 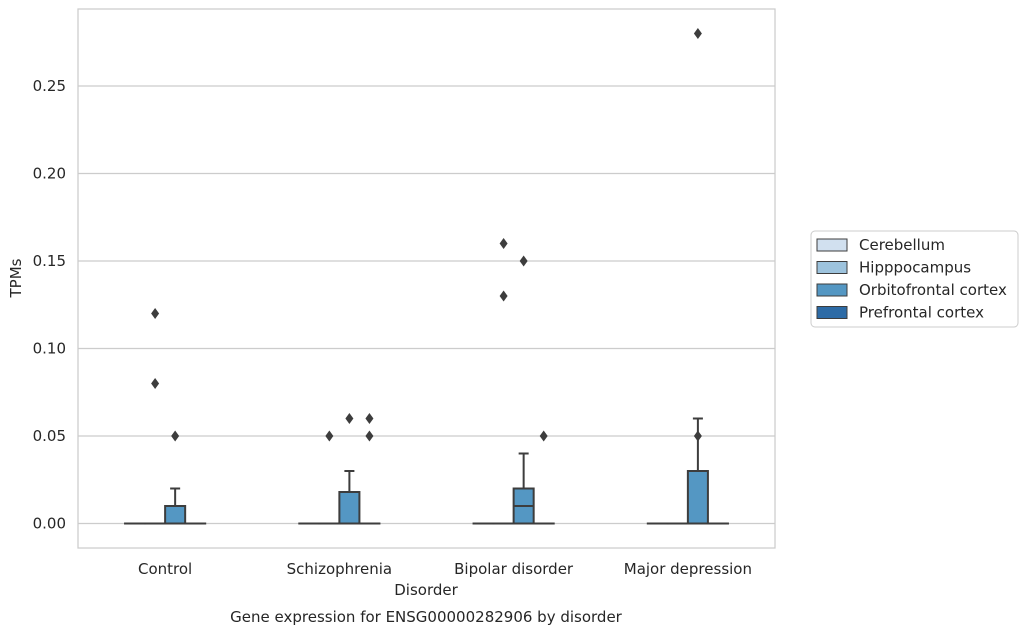 I want to click on y-tick-label: 0.15, so click(x=49, y=261).